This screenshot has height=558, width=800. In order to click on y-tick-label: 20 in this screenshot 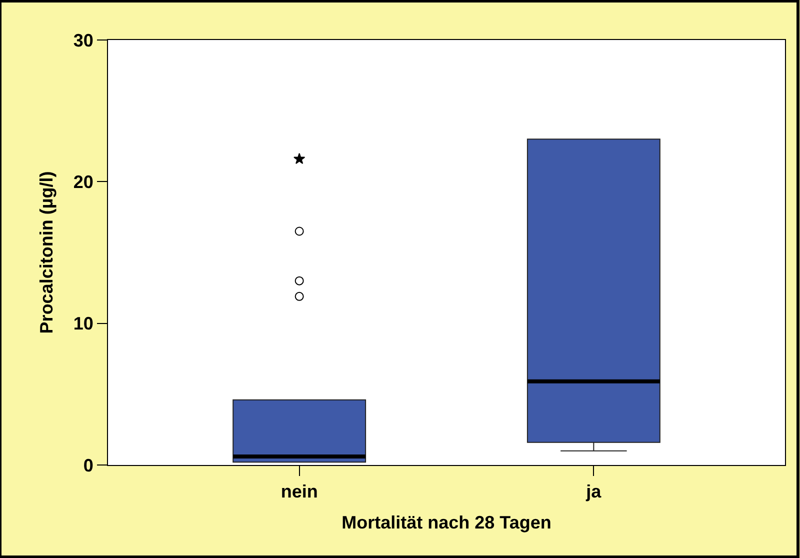, I will do `click(83, 182)`.